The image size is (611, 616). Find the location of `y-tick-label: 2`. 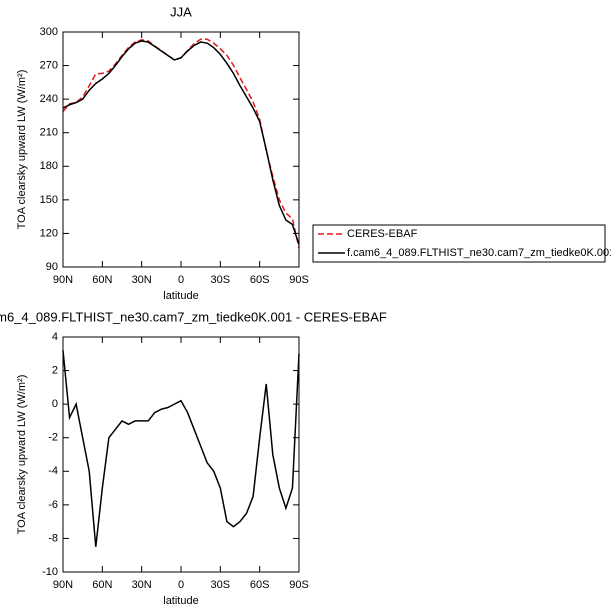

y-tick-label: 2 is located at coordinates (55, 370).